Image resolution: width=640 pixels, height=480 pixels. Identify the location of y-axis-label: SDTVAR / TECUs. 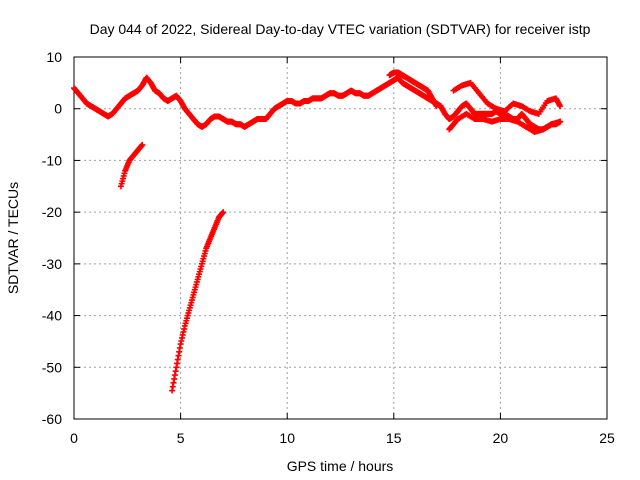
(13, 238).